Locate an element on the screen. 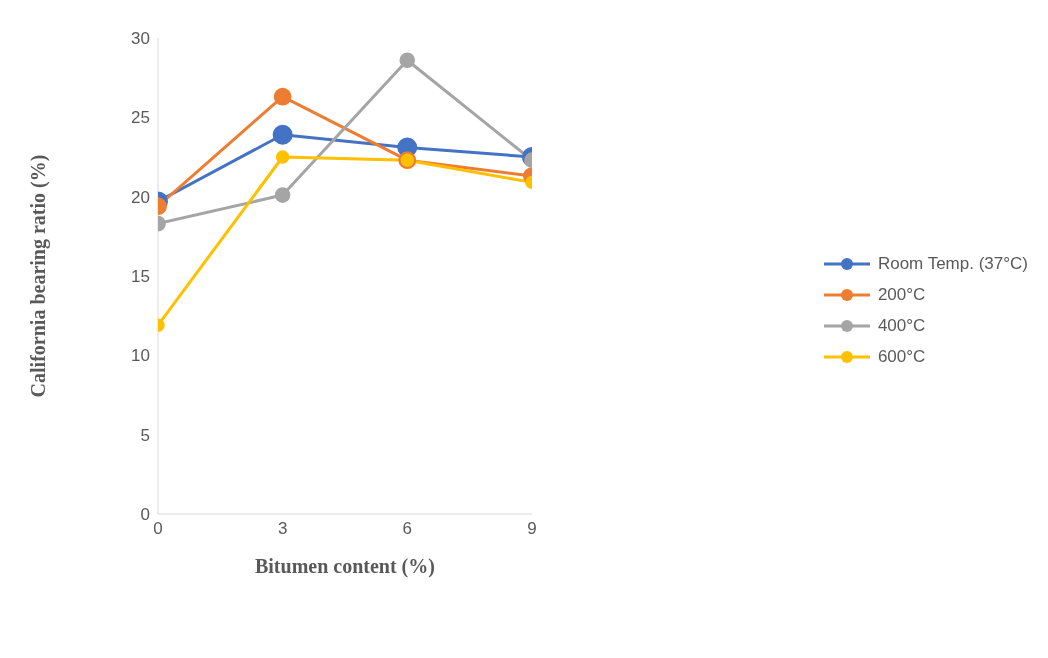 This screenshot has height=658, width=1048. y-tick-label: 15 is located at coordinates (140, 277).